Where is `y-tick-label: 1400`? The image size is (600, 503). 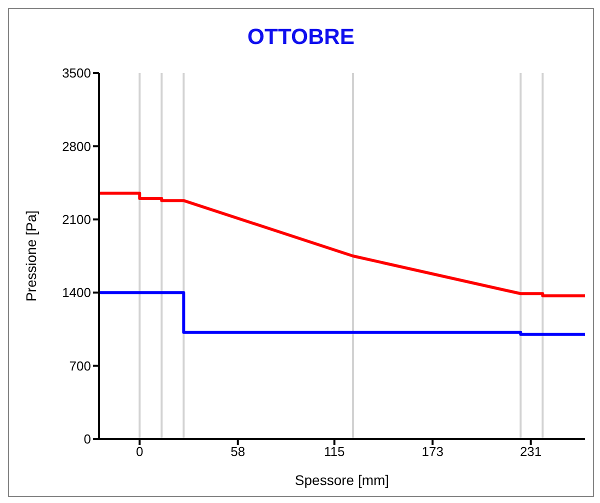 y-tick-label: 1400 is located at coordinates (76, 292).